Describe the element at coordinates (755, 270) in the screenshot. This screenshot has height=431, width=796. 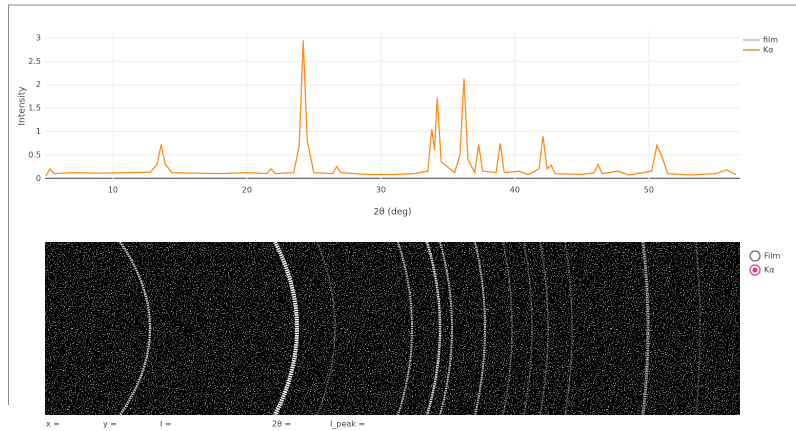
I see `radio-dot` at that location.